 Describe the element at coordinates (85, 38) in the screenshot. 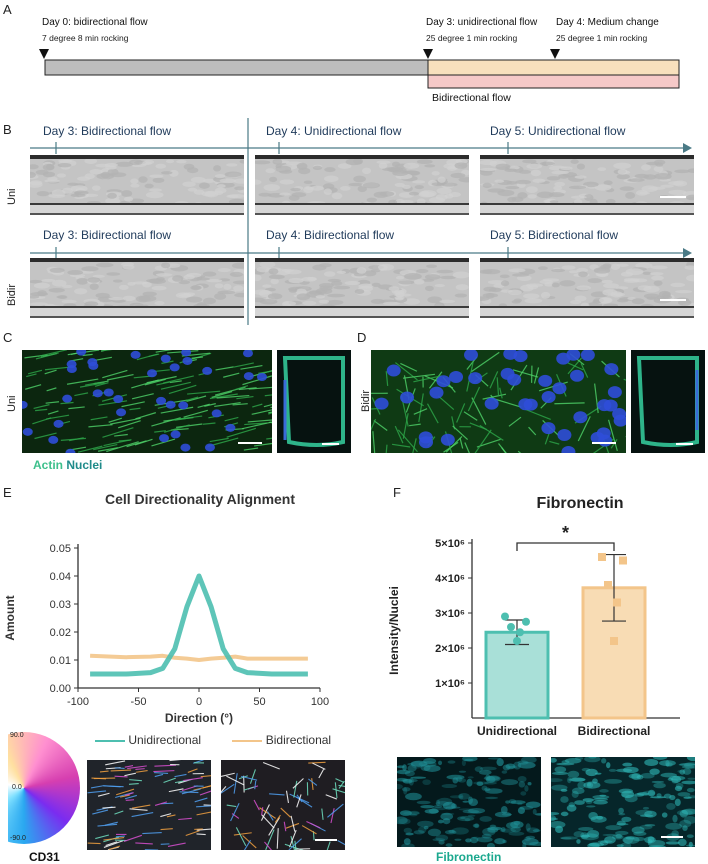

I see `day0-subtitle: 7 degree 8 min rocking` at that location.